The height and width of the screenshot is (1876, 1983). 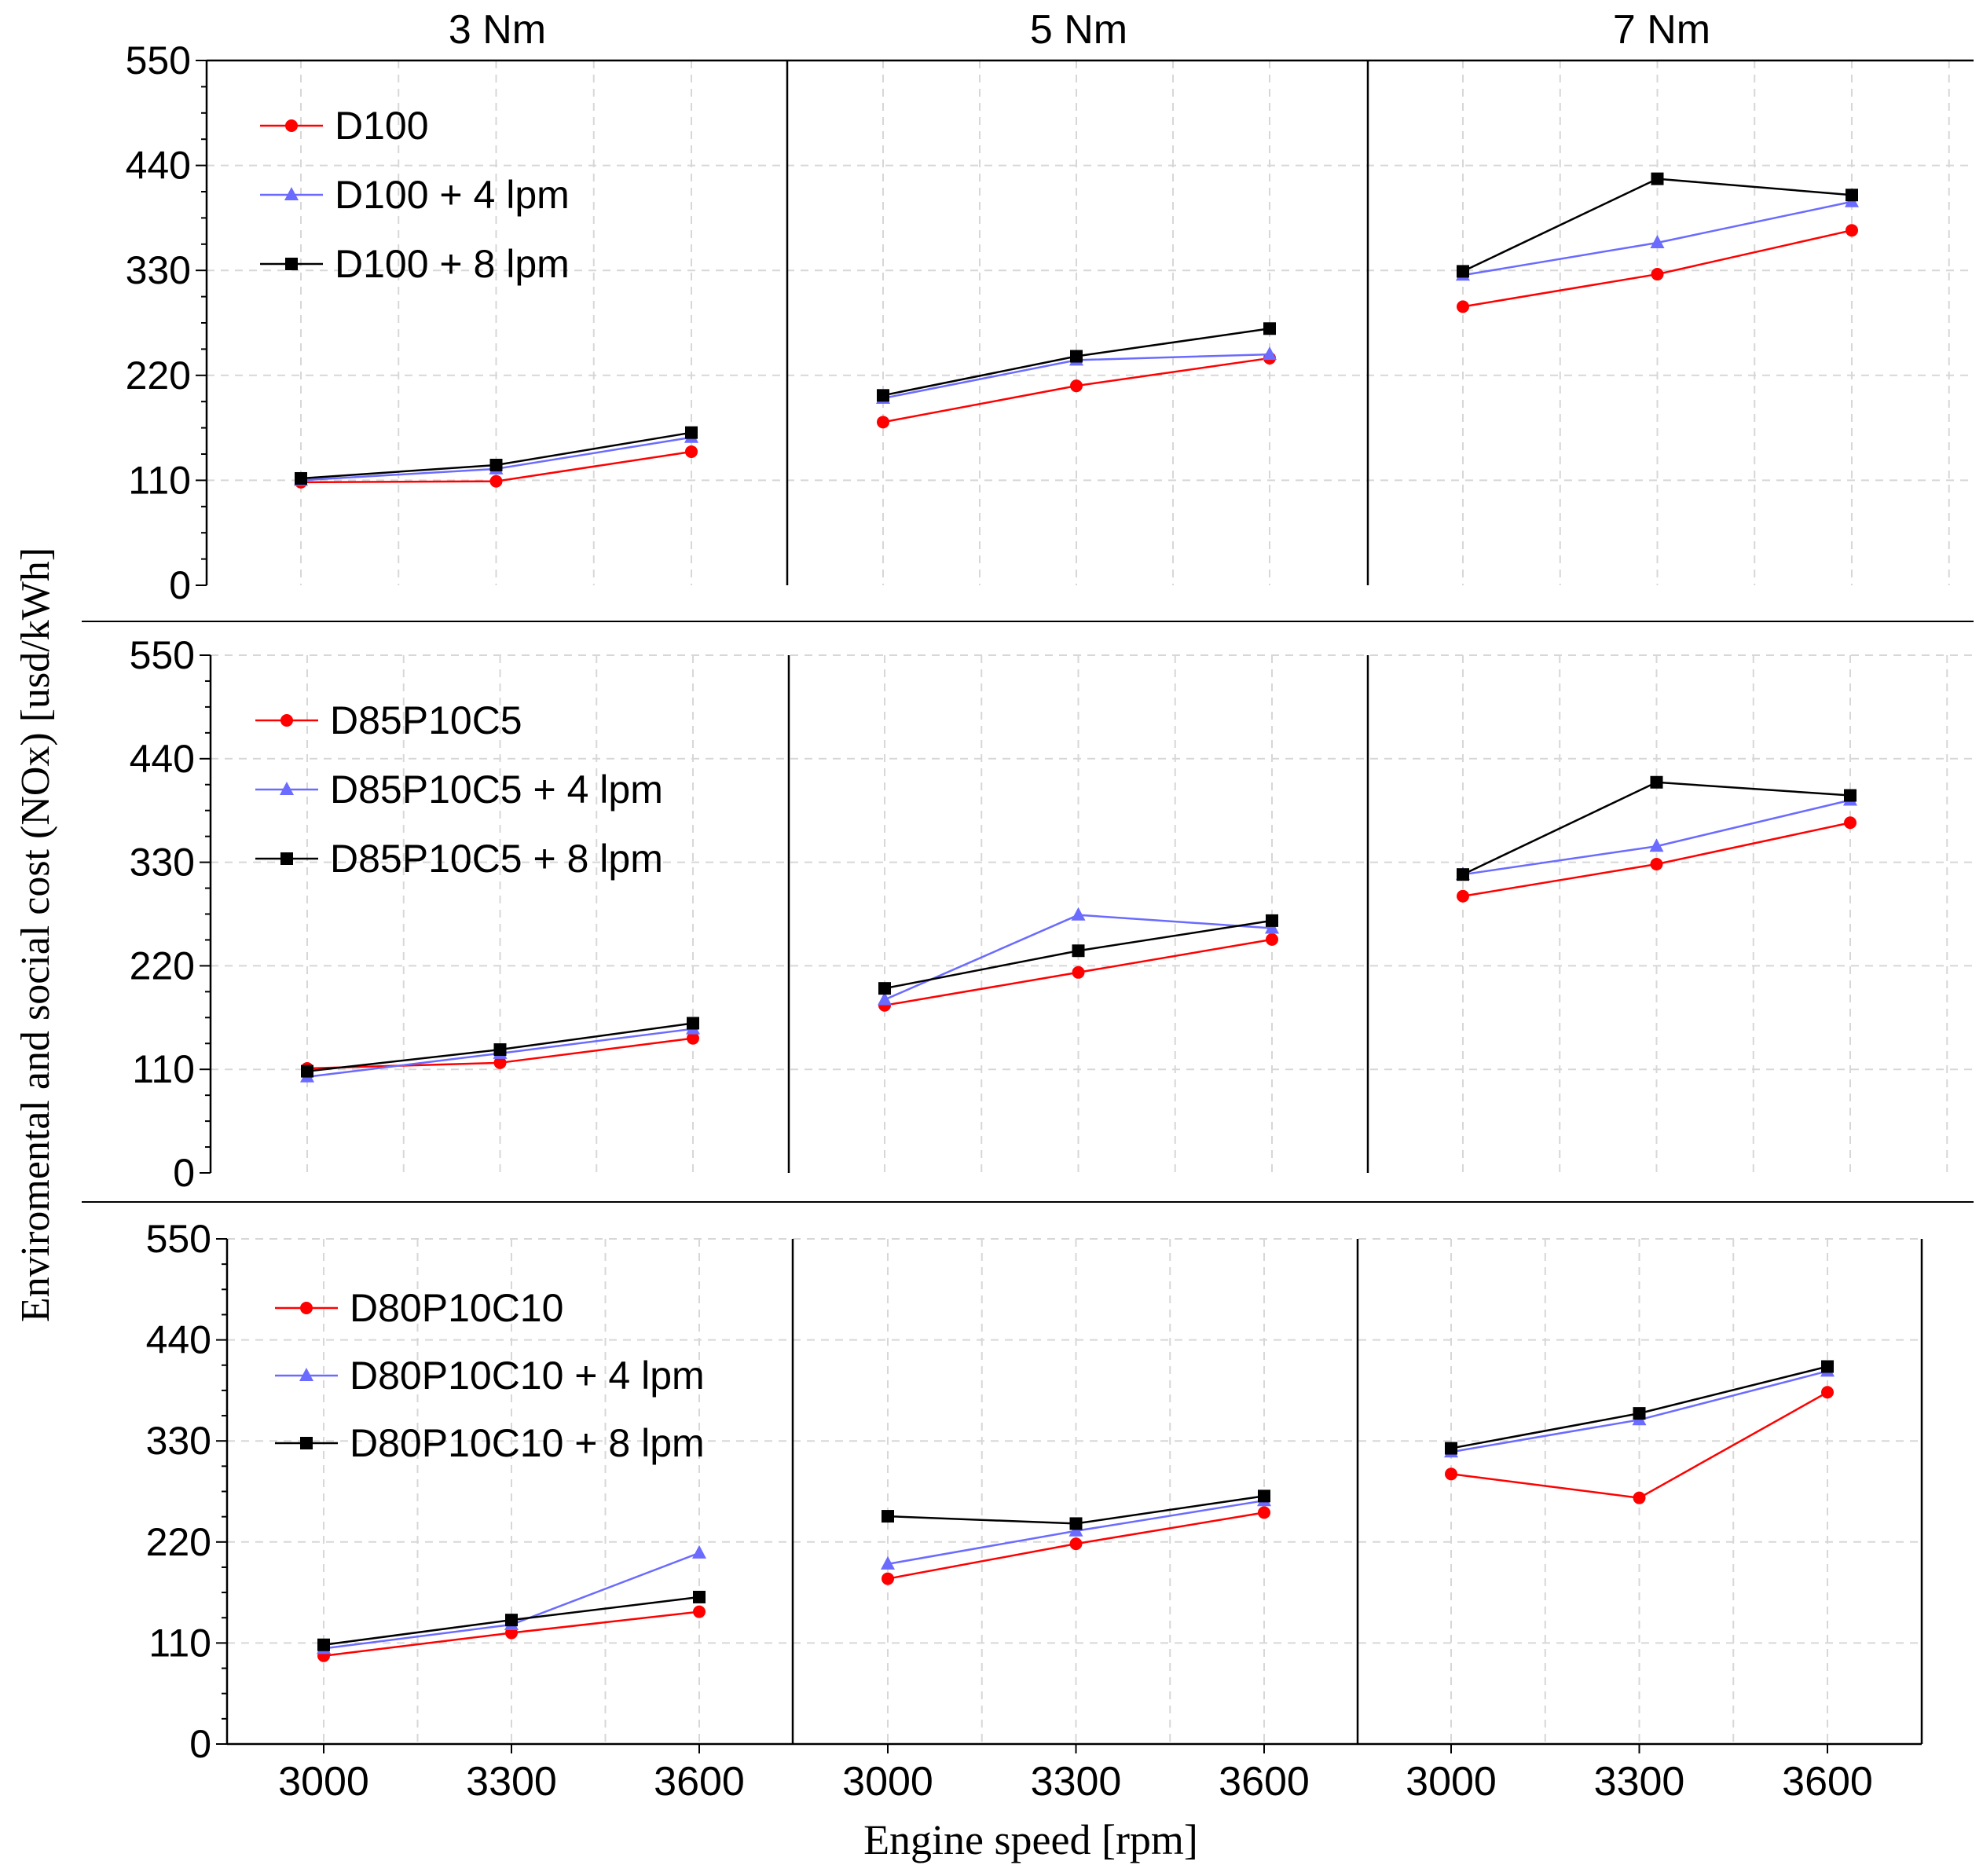 What do you see at coordinates (456, 1308) in the screenshot?
I see `legend-label: D80P10C10` at bounding box center [456, 1308].